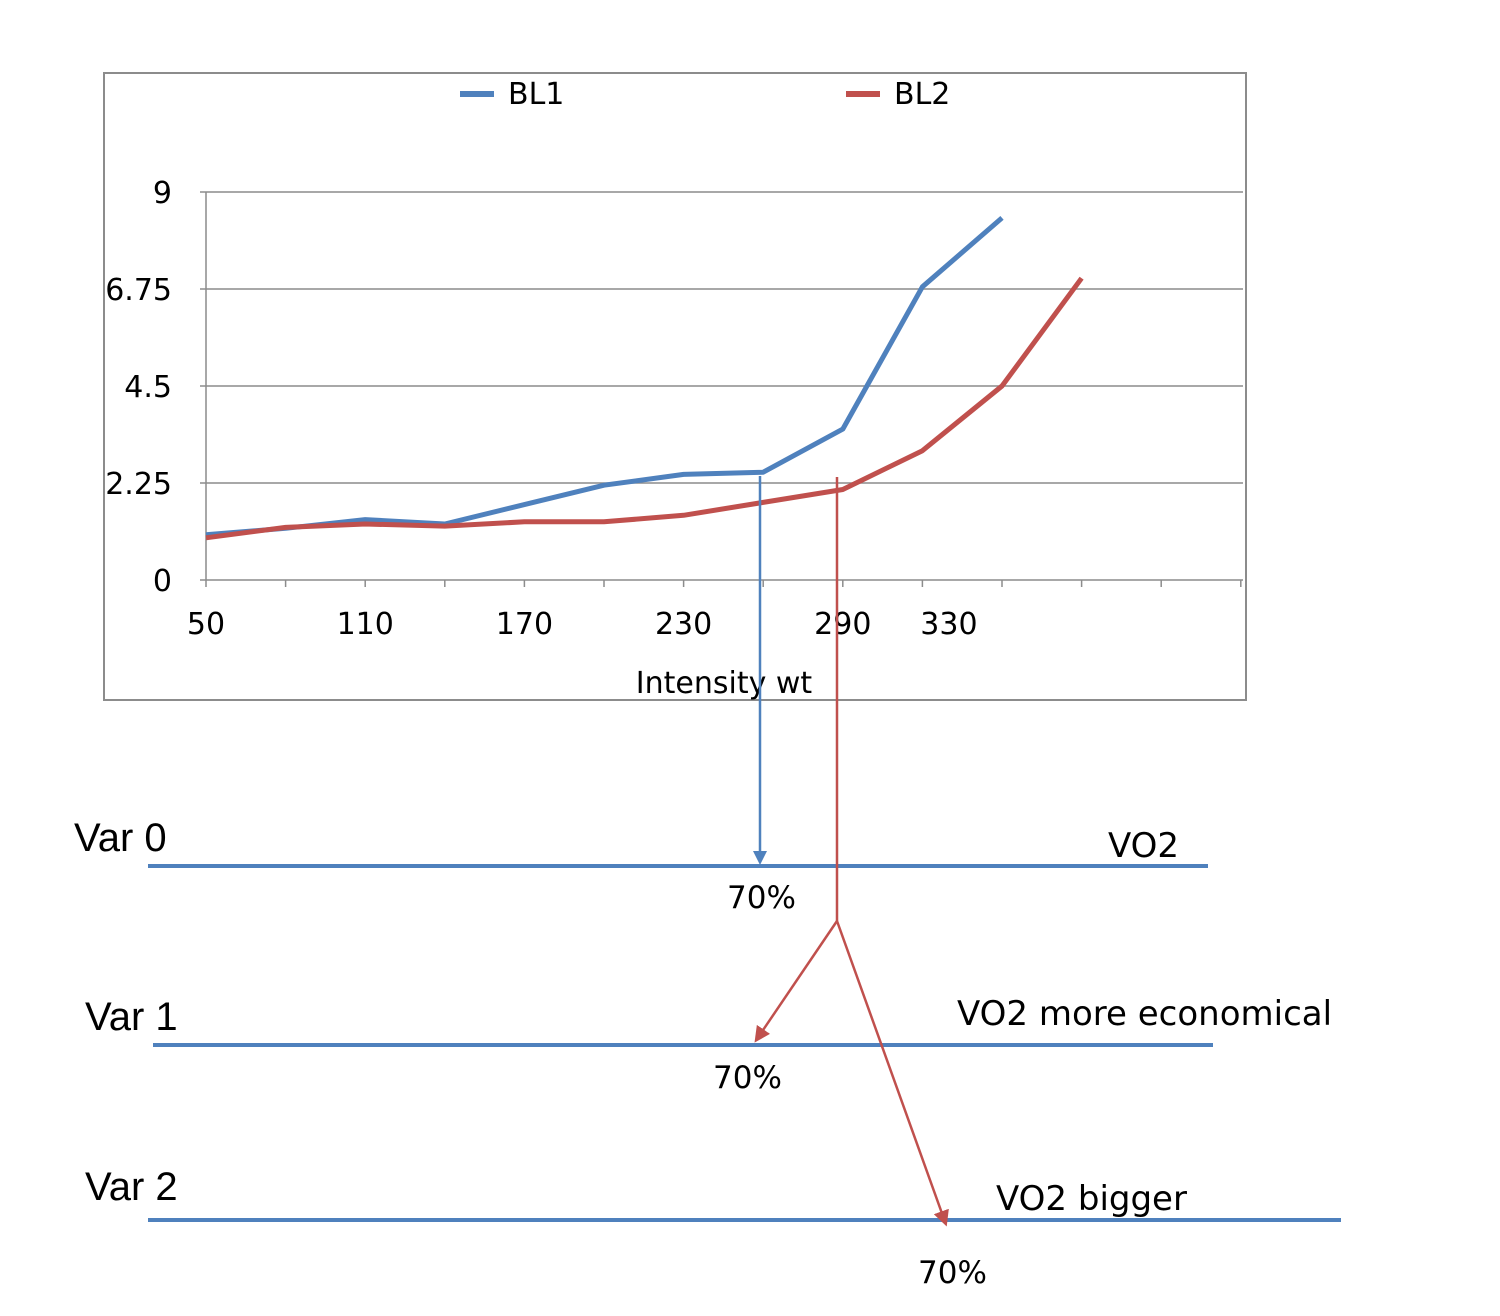 The width and height of the screenshot is (1500, 1316). What do you see at coordinates (131, 1017) in the screenshot?
I see `var-1-label: Var 1` at bounding box center [131, 1017].